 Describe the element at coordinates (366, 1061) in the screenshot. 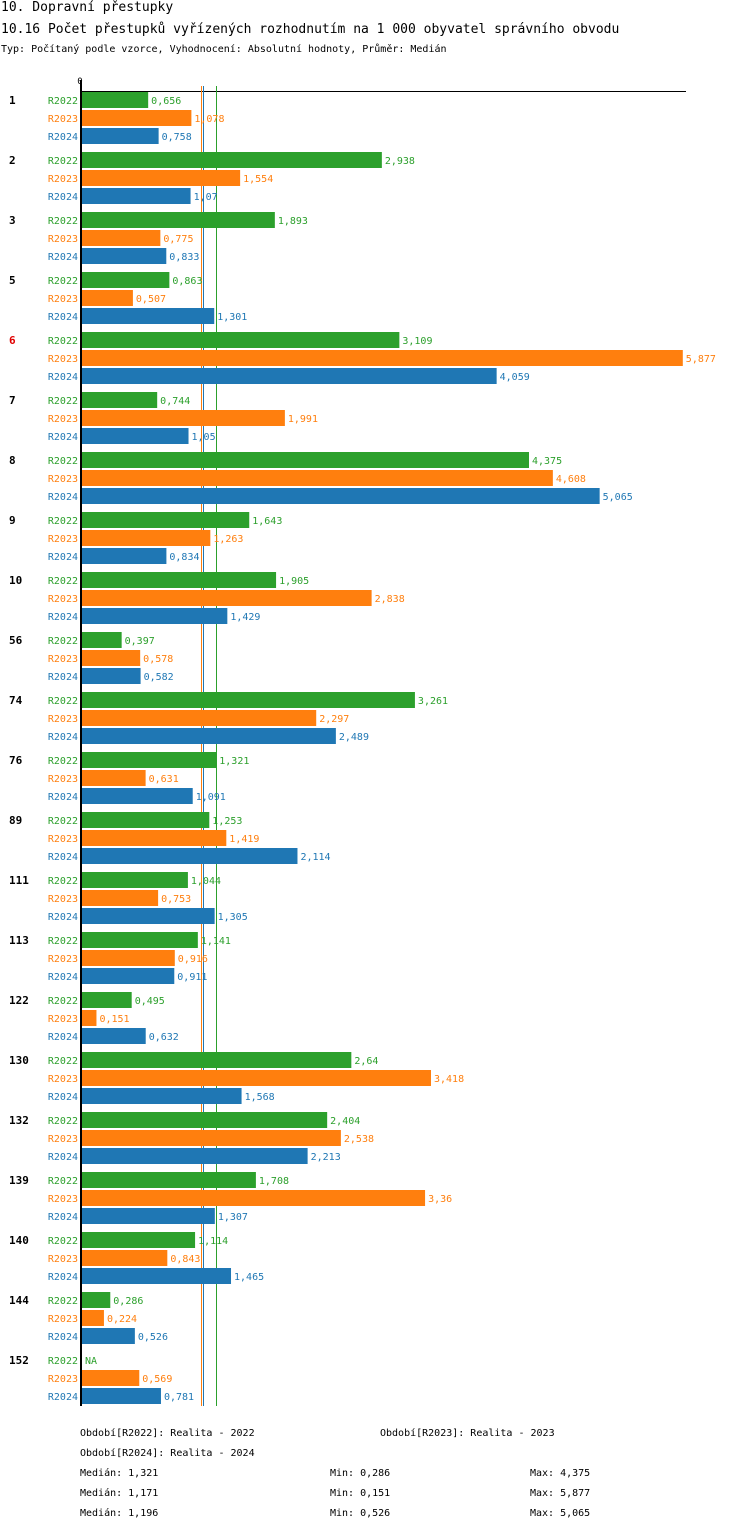

I see `data-label: 2,64` at that location.